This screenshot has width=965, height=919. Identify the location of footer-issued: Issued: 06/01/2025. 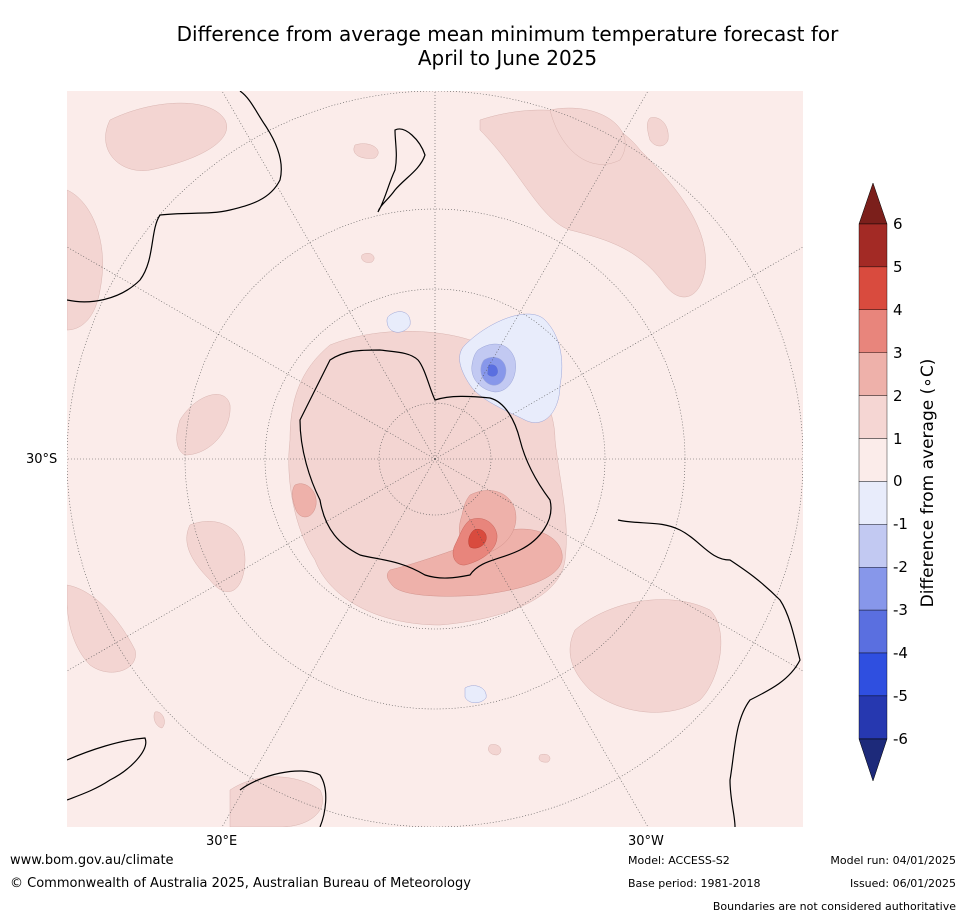
(902, 883).